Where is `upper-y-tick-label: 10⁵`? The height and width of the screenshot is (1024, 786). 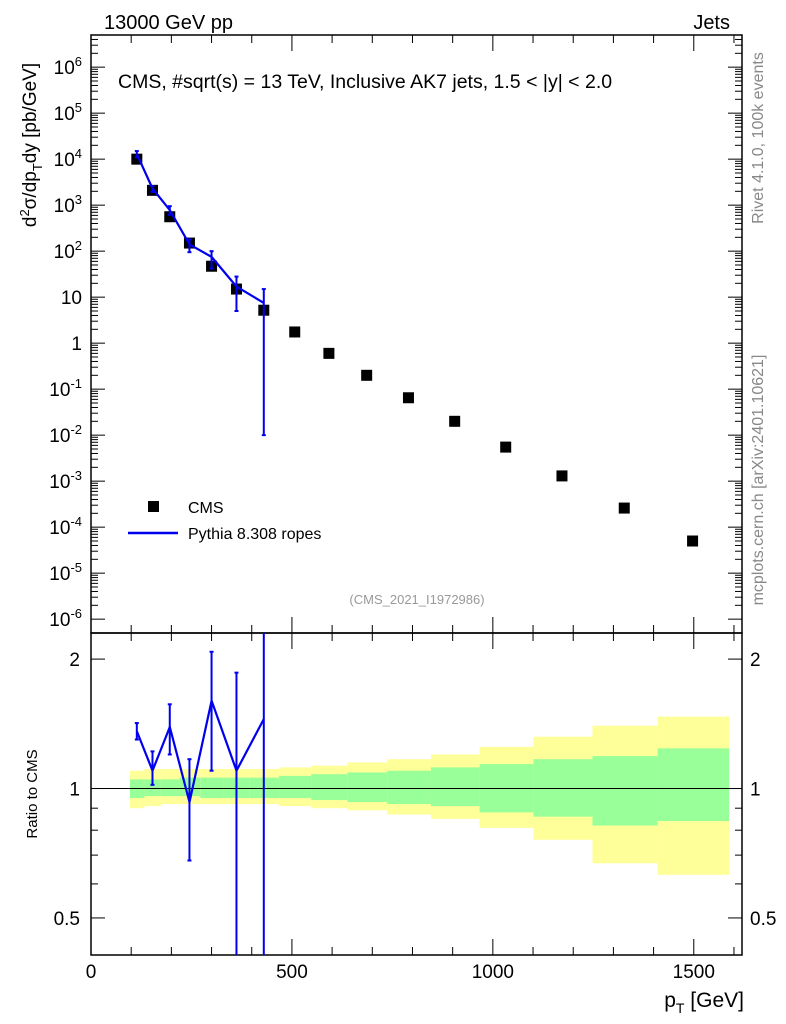
upper-y-tick-label: 10⁵ is located at coordinates (68, 112).